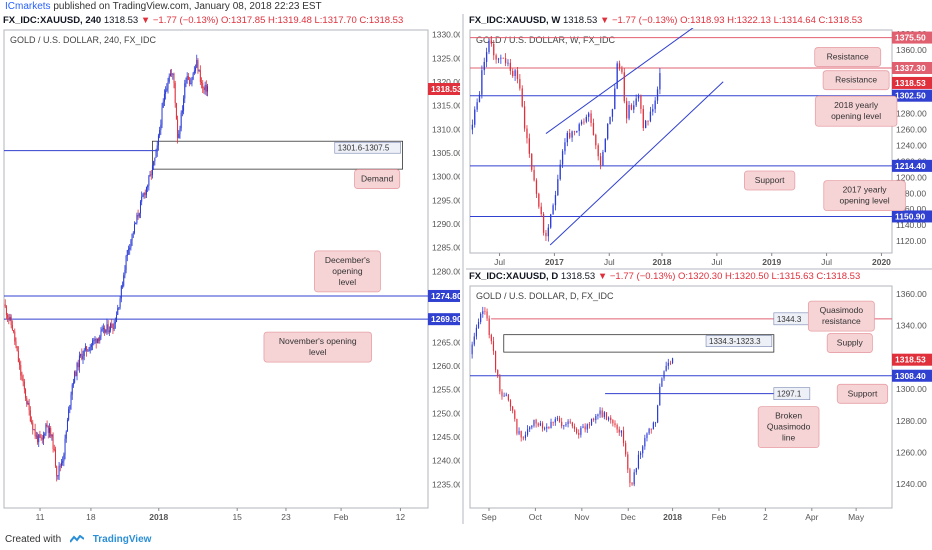 Image resolution: width=932 pixels, height=550 pixels. I want to click on level-2018-open-price-tag, so click(912, 95).